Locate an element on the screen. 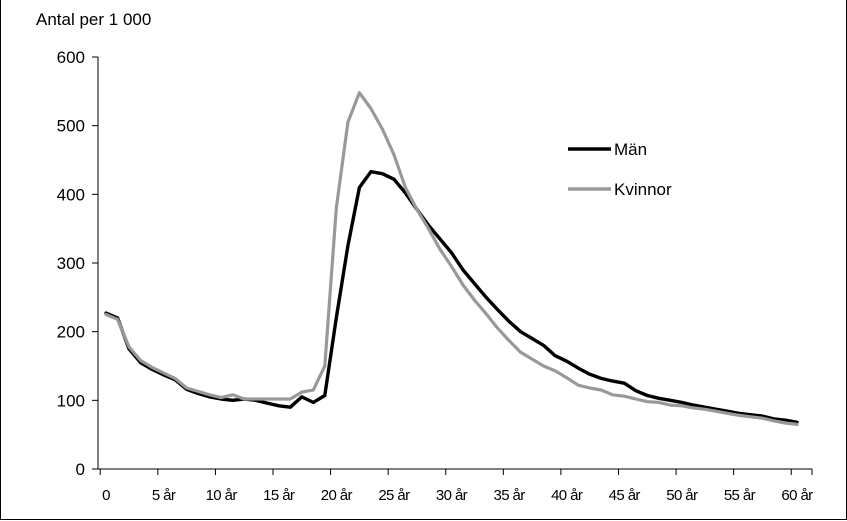  y-tick-label: 600 is located at coordinates (71, 57).